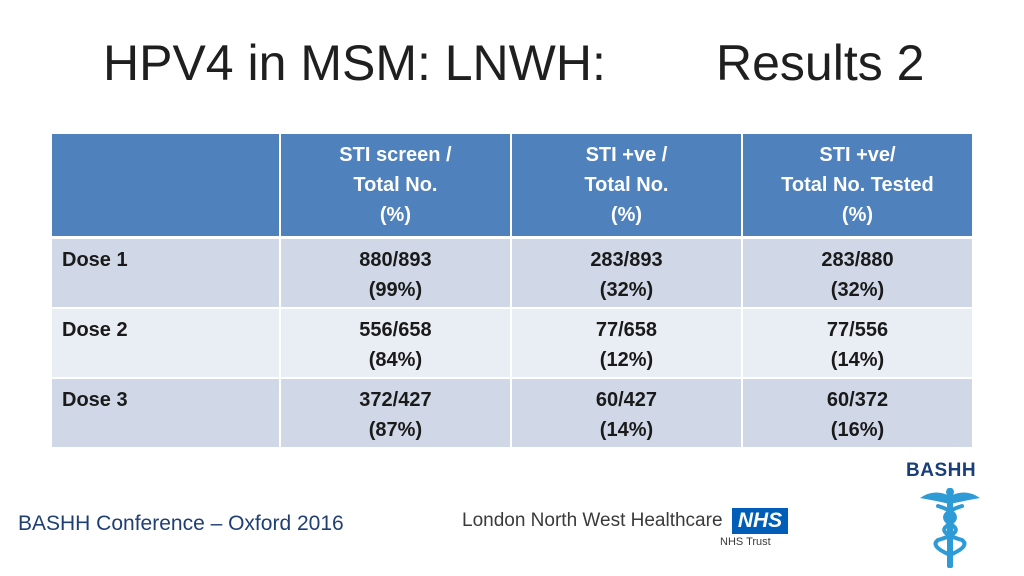  Describe the element at coordinates (627, 414) in the screenshot. I see `table-cell: 60/427 (14%)` at that location.